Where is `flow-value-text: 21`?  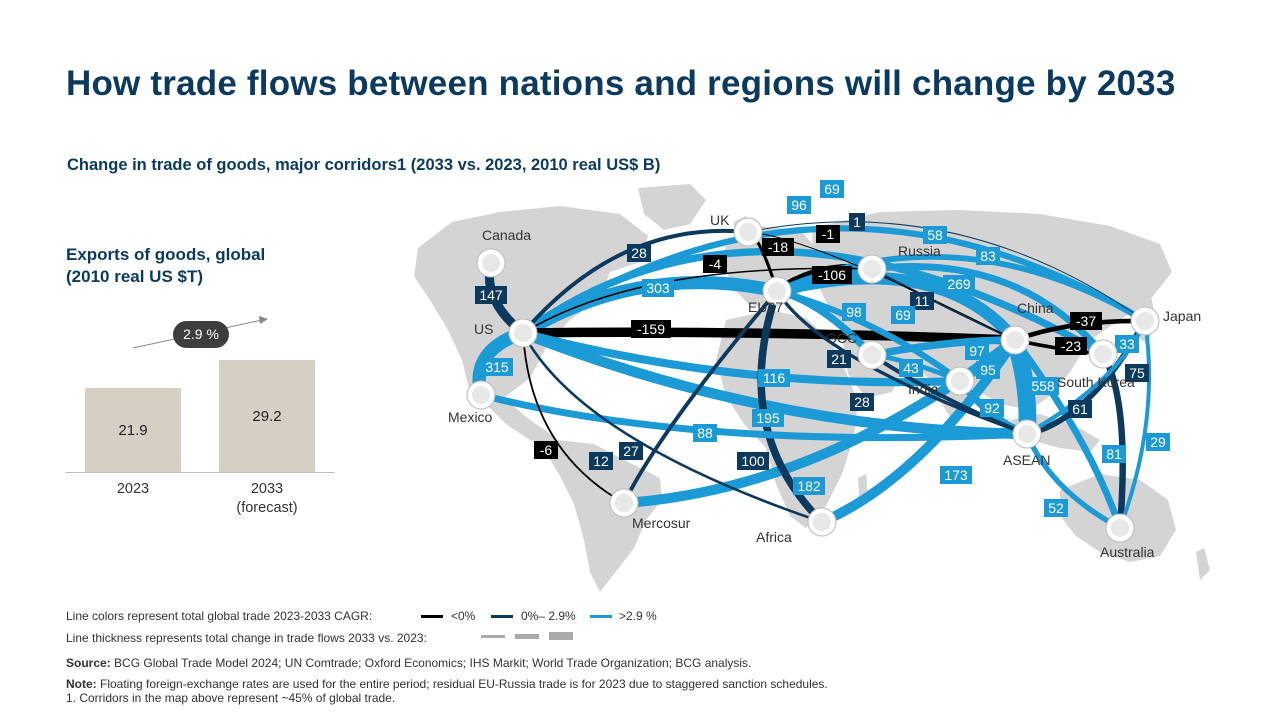 flow-value-text: 21 is located at coordinates (839, 359).